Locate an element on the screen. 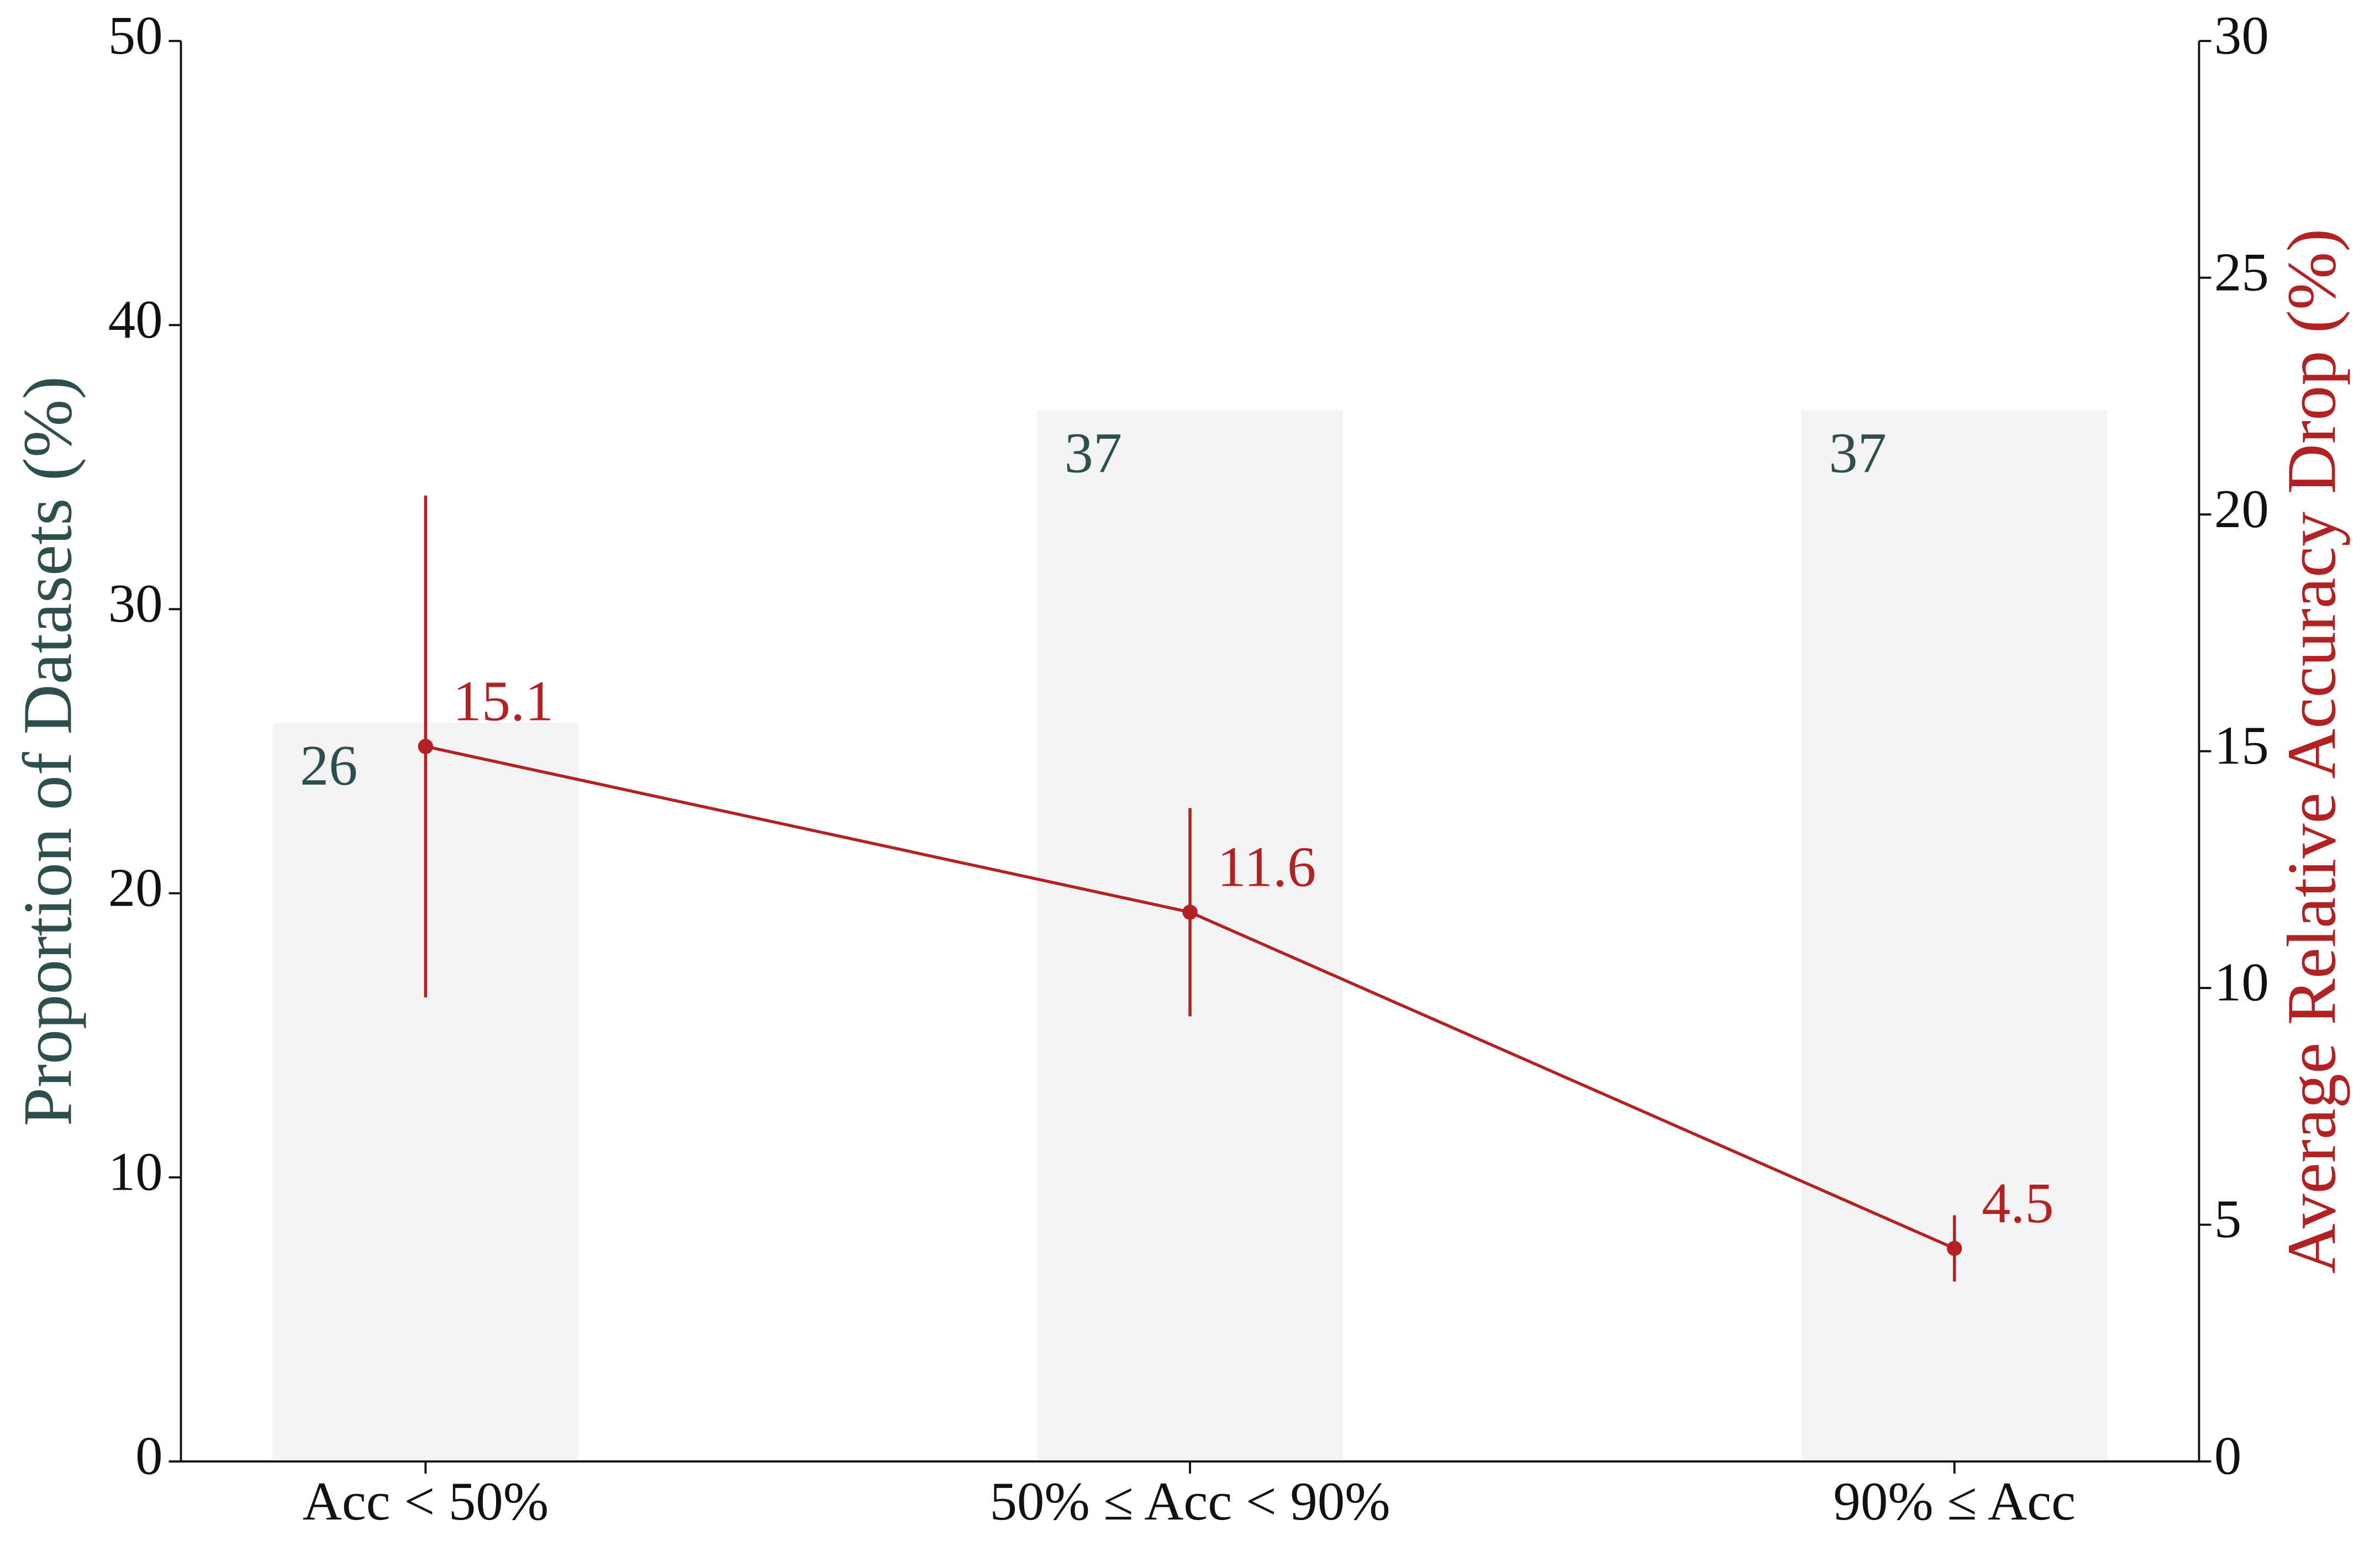  bar-value-label: 26 is located at coordinates (328, 765).